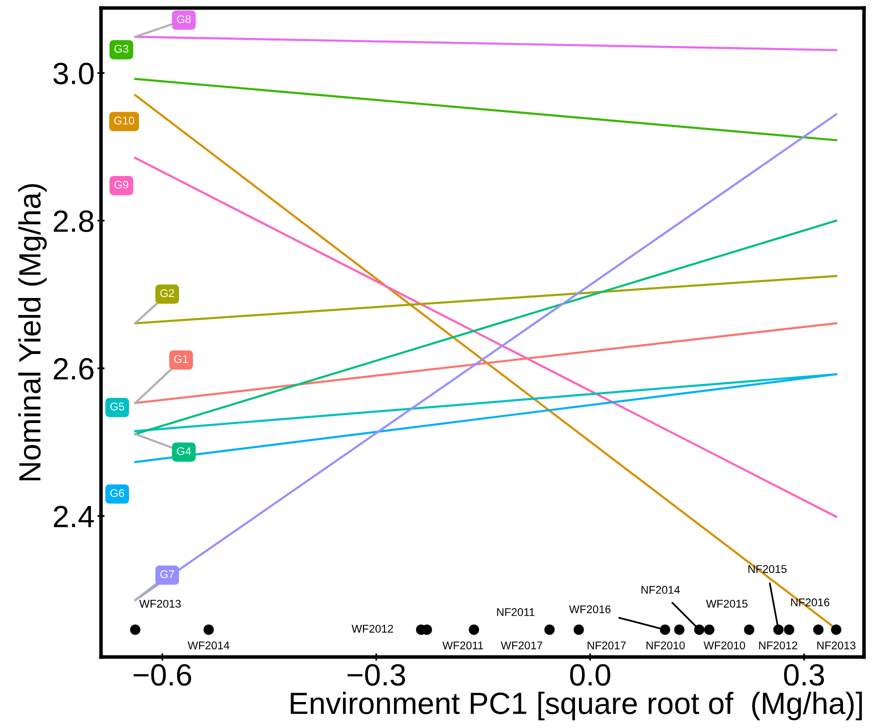 The width and height of the screenshot is (876, 728). Describe the element at coordinates (160, 604) in the screenshot. I see `annotation: WF2013` at that location.